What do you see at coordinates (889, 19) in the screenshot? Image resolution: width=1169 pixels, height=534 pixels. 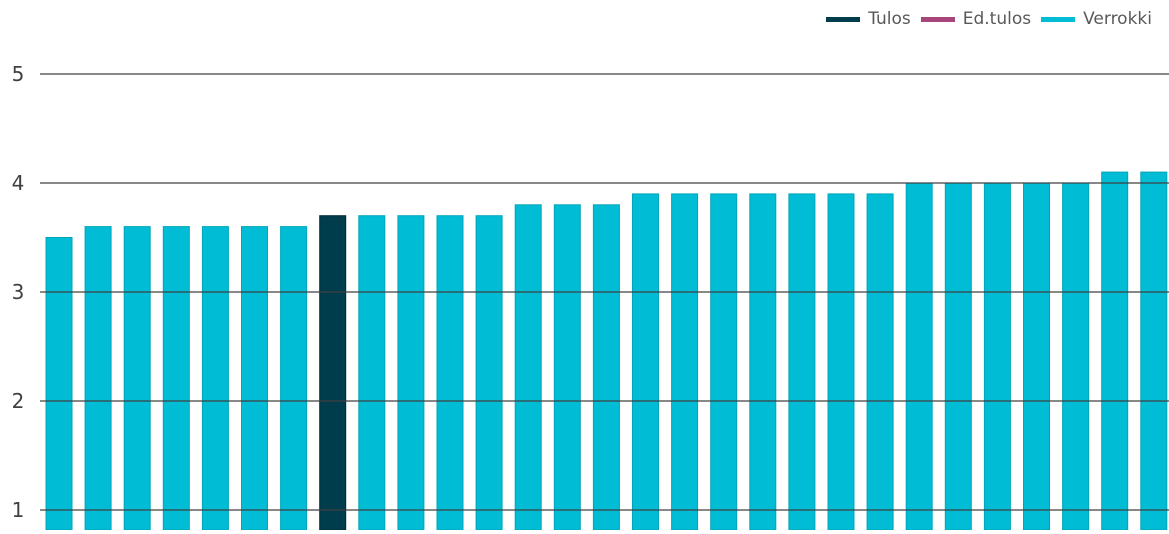 I see `legend-label-tulos: Tulos` at bounding box center [889, 19].